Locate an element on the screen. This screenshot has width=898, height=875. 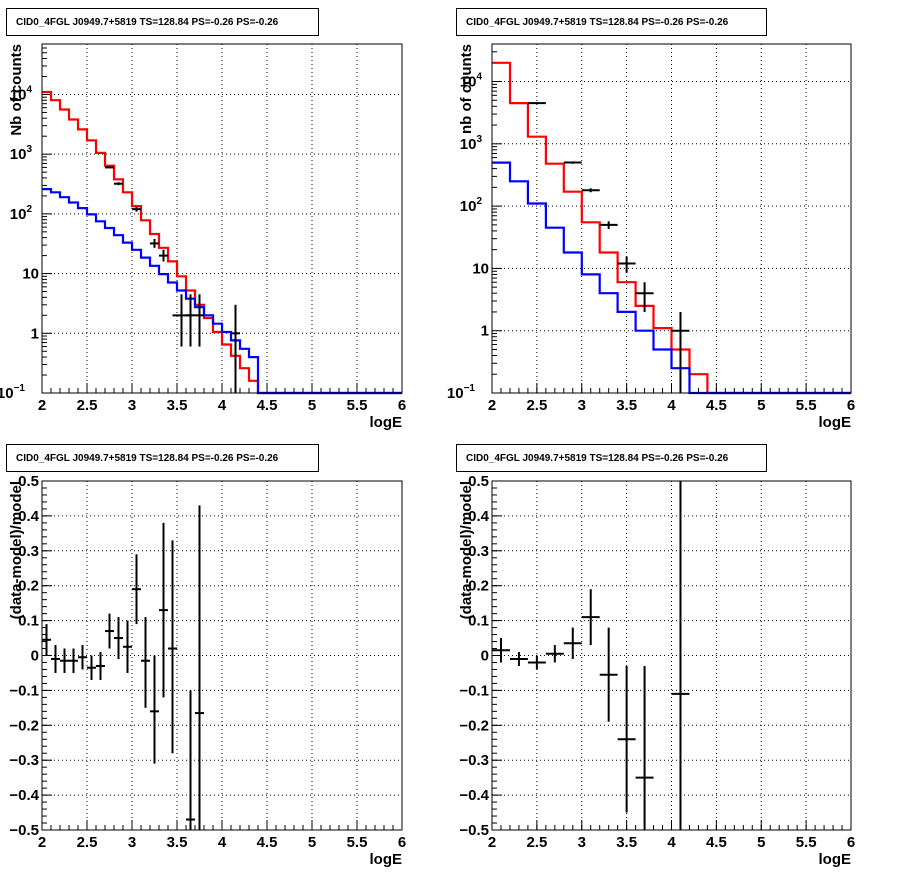
x-tick-label: 6 is located at coordinates (851, 405).